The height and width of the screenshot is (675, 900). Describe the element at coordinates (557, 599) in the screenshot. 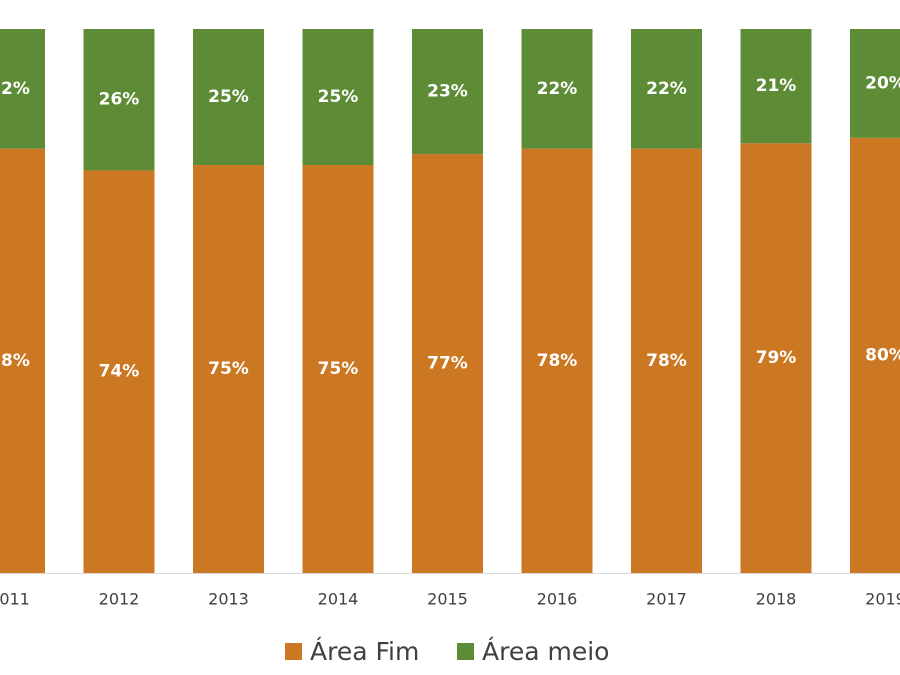

I see `x-tick-label: 2016` at that location.